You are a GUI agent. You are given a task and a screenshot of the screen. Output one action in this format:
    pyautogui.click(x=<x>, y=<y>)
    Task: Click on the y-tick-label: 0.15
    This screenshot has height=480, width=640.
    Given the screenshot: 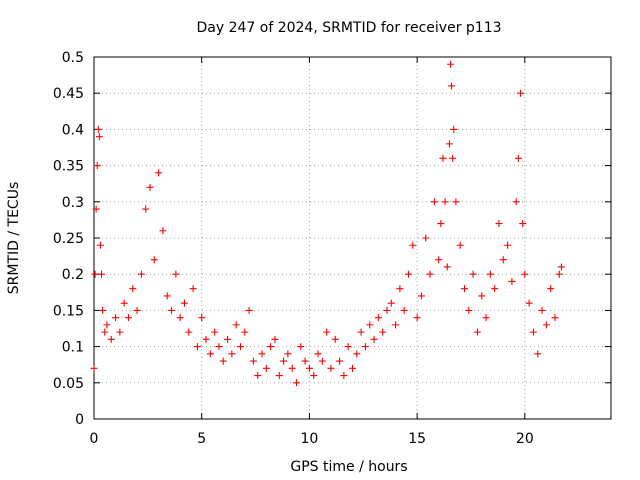 What is the action you would take?
    pyautogui.click(x=68, y=311)
    